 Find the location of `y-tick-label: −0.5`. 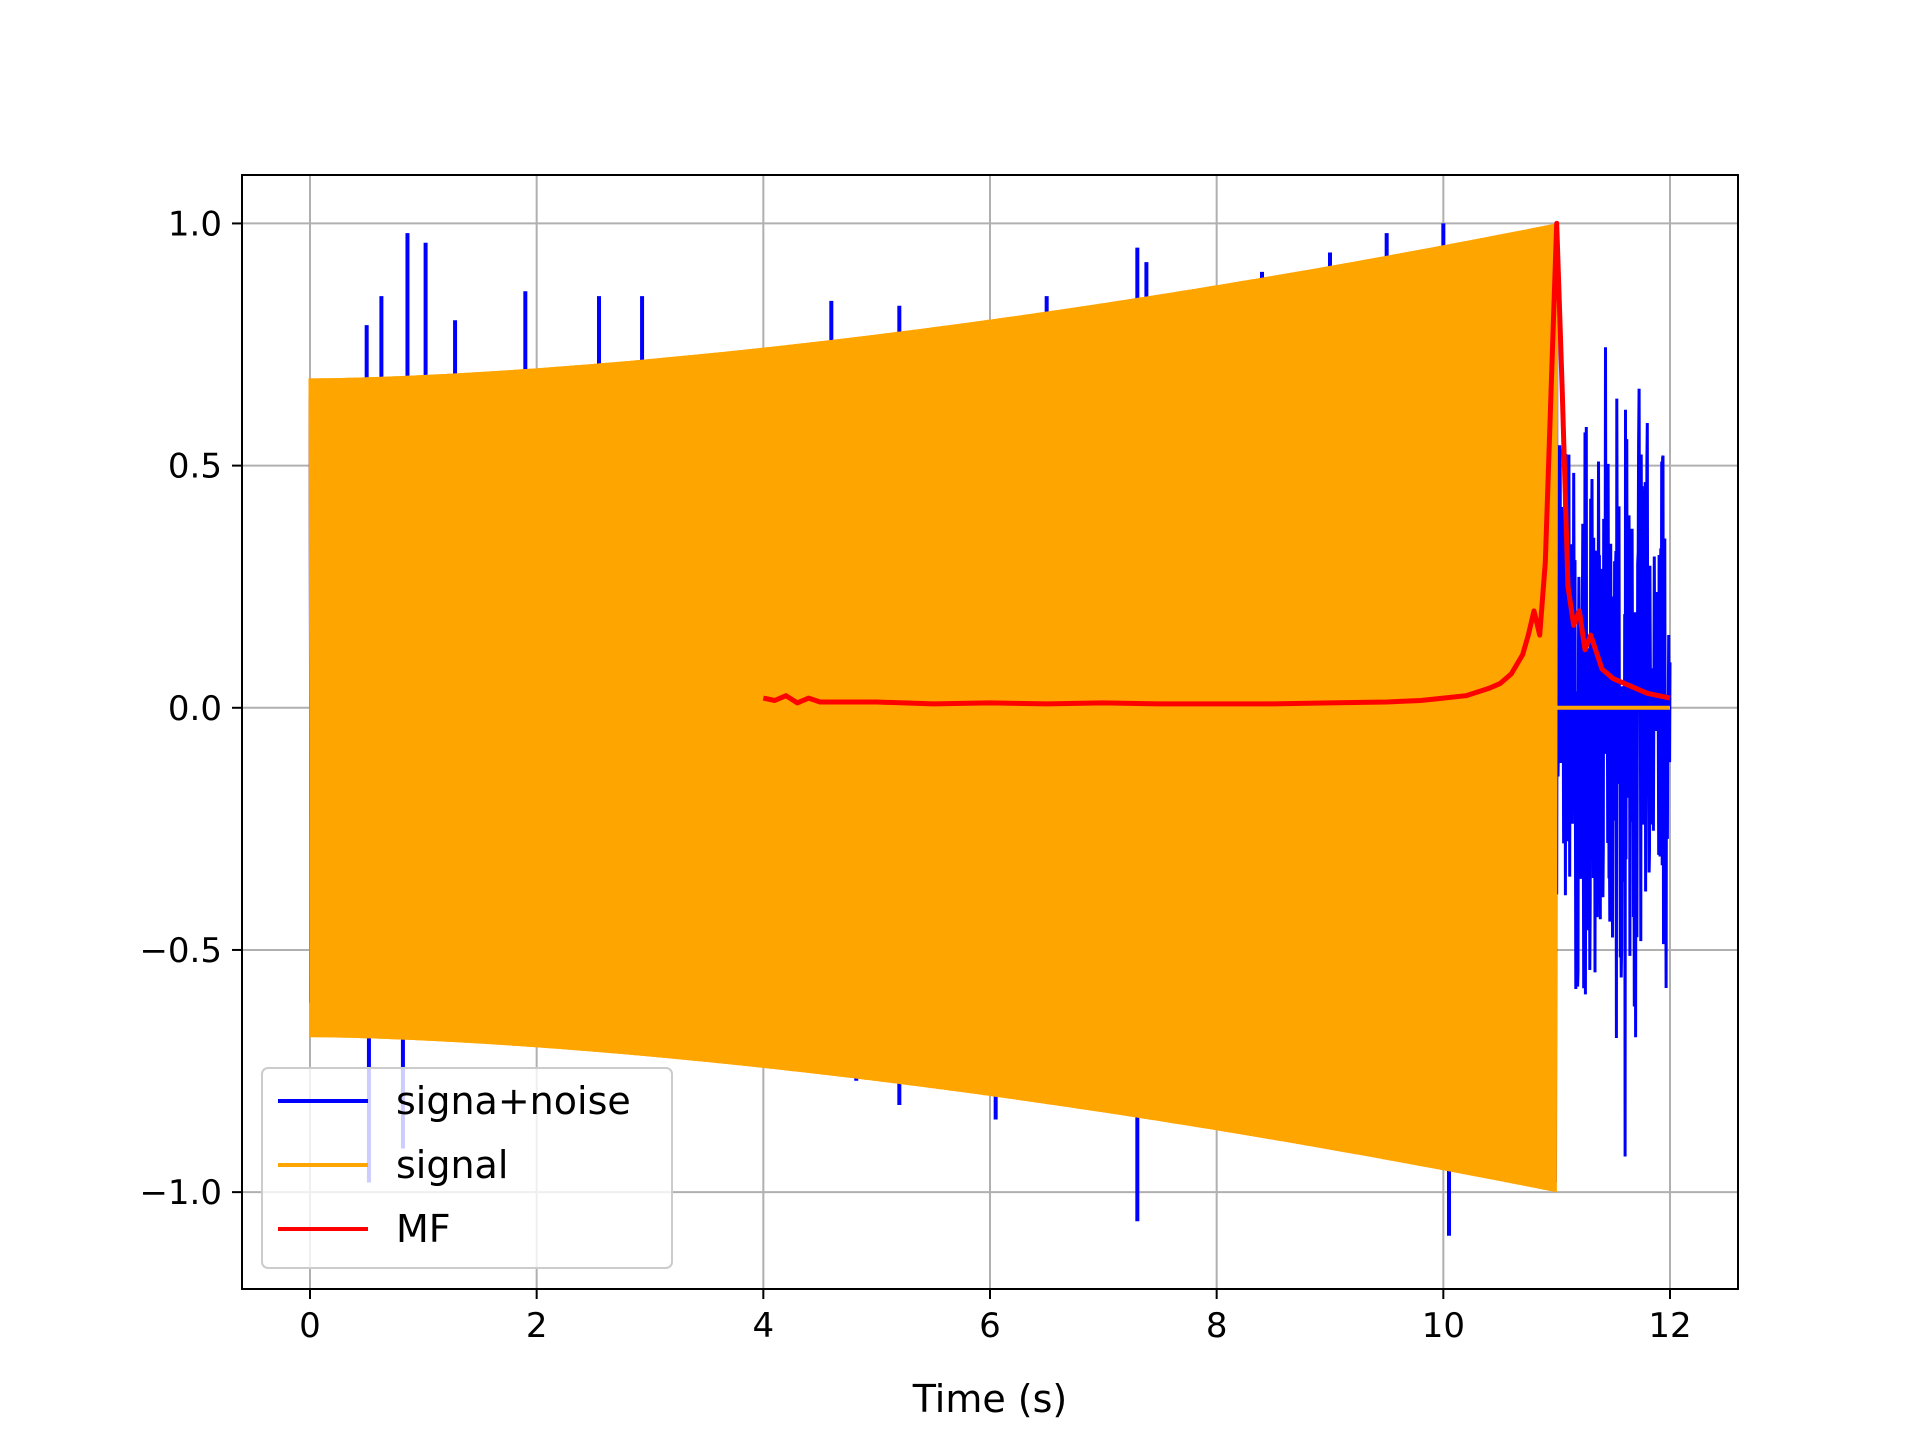

y-tick-label: −0.5 is located at coordinates (180, 951).